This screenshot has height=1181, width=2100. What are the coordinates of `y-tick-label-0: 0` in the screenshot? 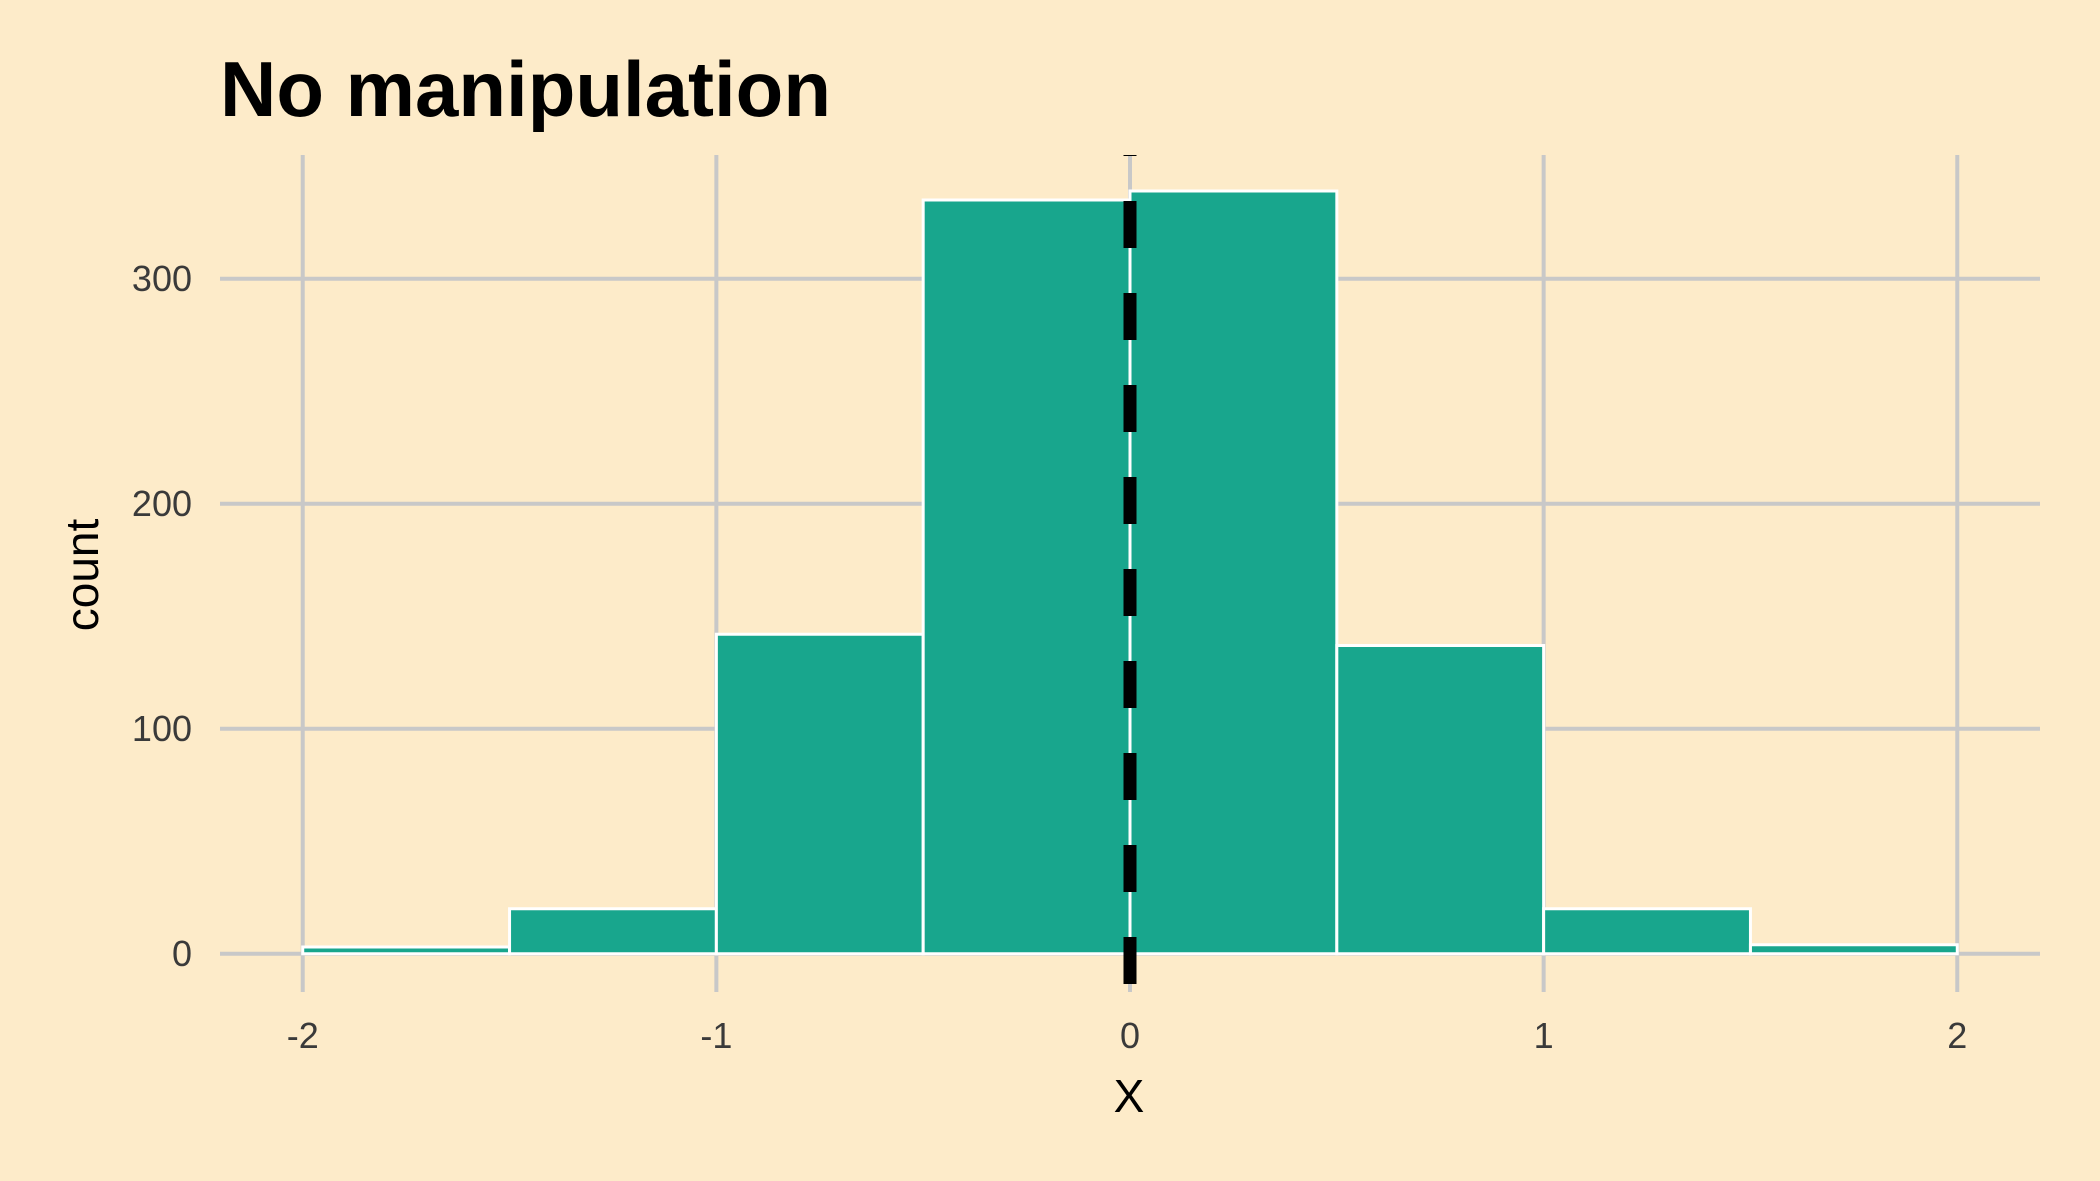 It's located at (182, 953).